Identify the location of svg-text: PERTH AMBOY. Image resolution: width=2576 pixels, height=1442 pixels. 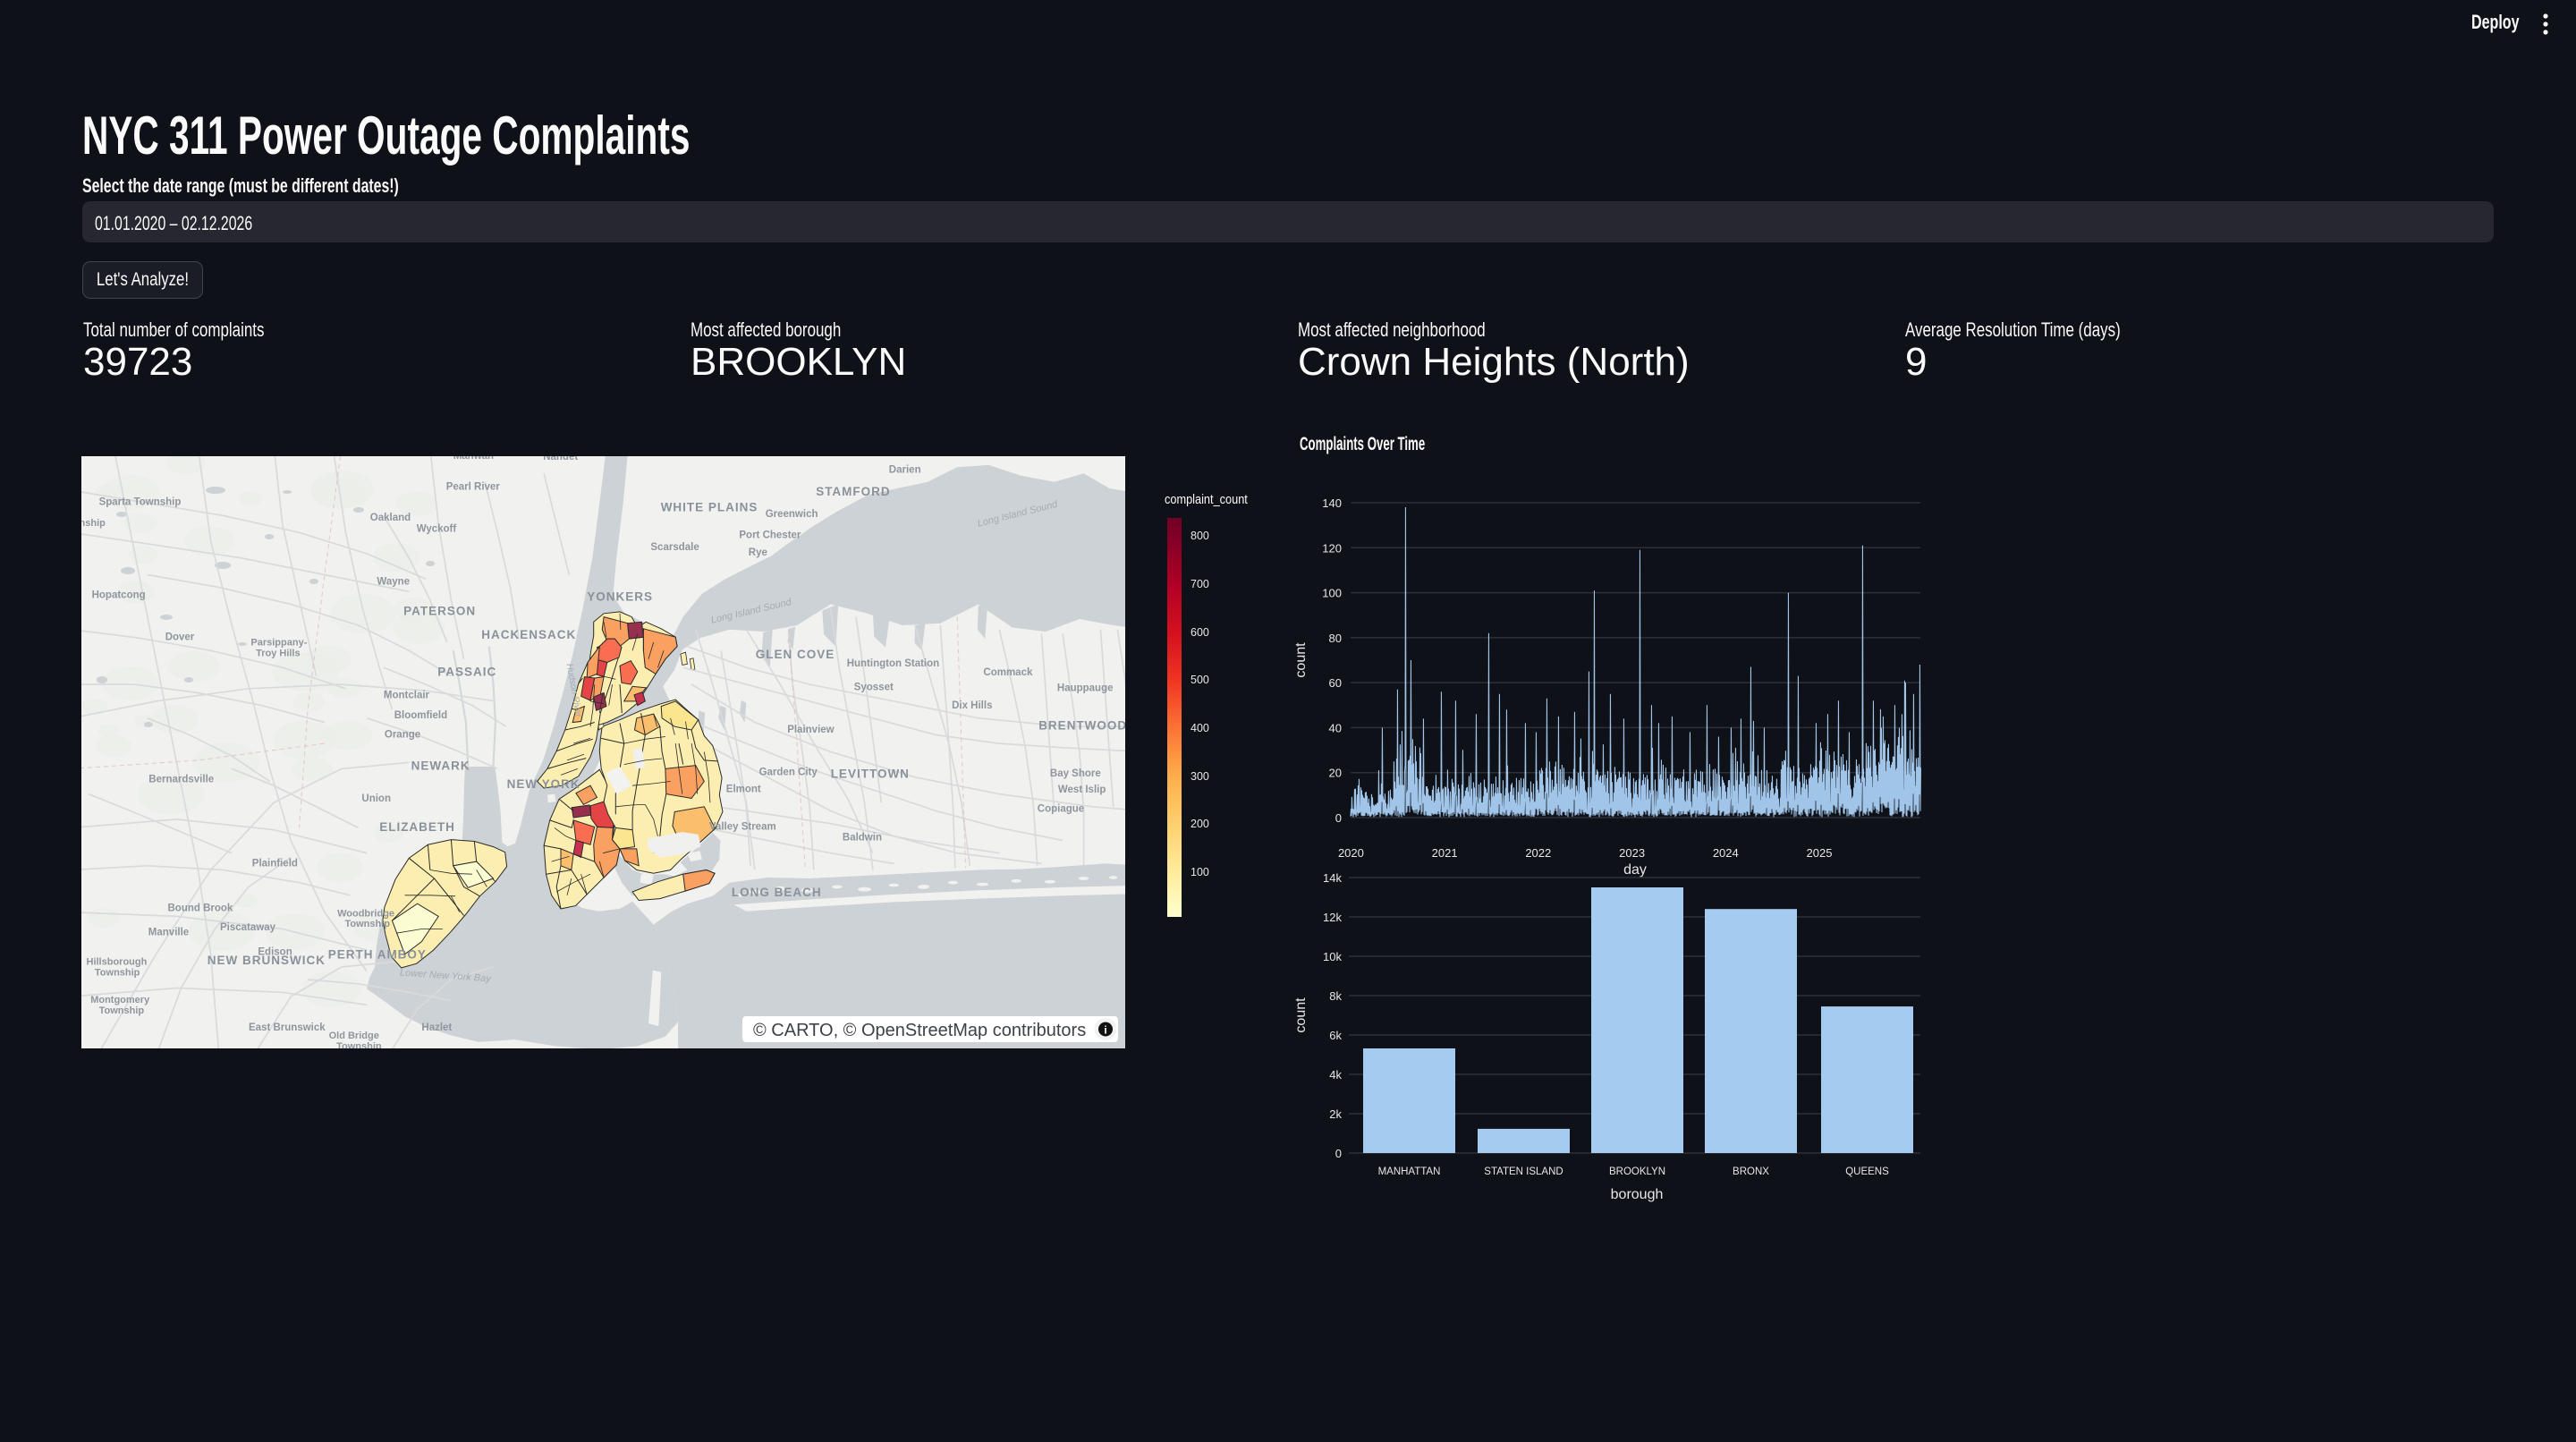
(377, 955).